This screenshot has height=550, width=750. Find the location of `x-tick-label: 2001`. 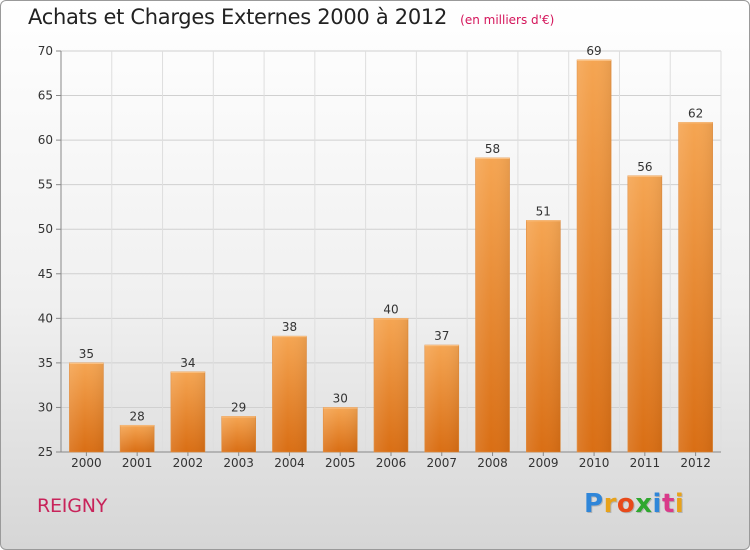

x-tick-label: 2001 is located at coordinates (137, 463).